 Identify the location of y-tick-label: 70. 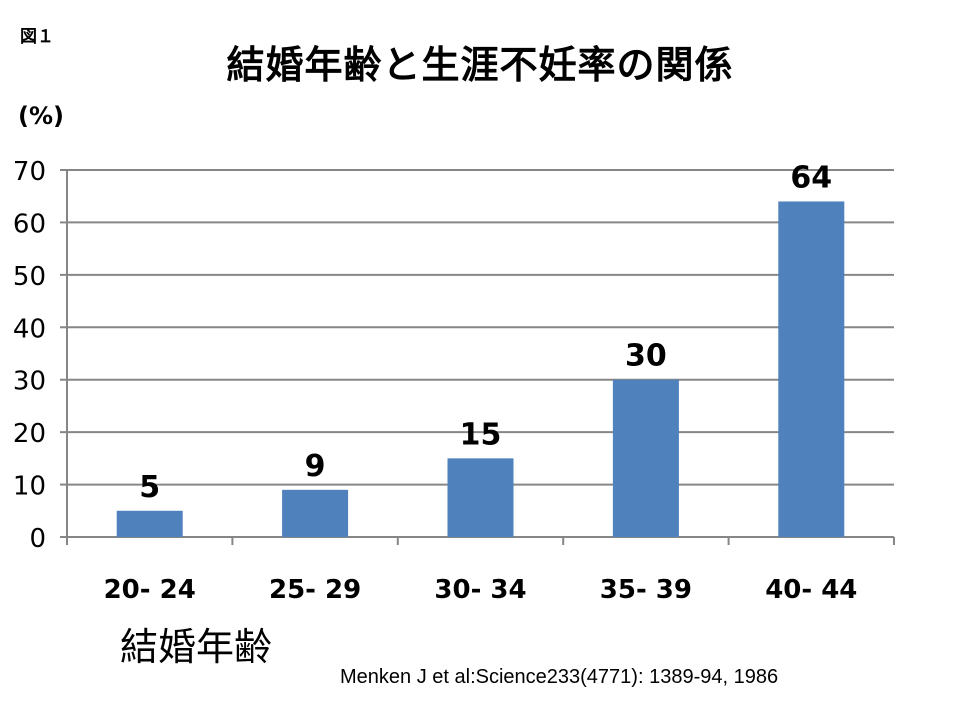
(29, 172).